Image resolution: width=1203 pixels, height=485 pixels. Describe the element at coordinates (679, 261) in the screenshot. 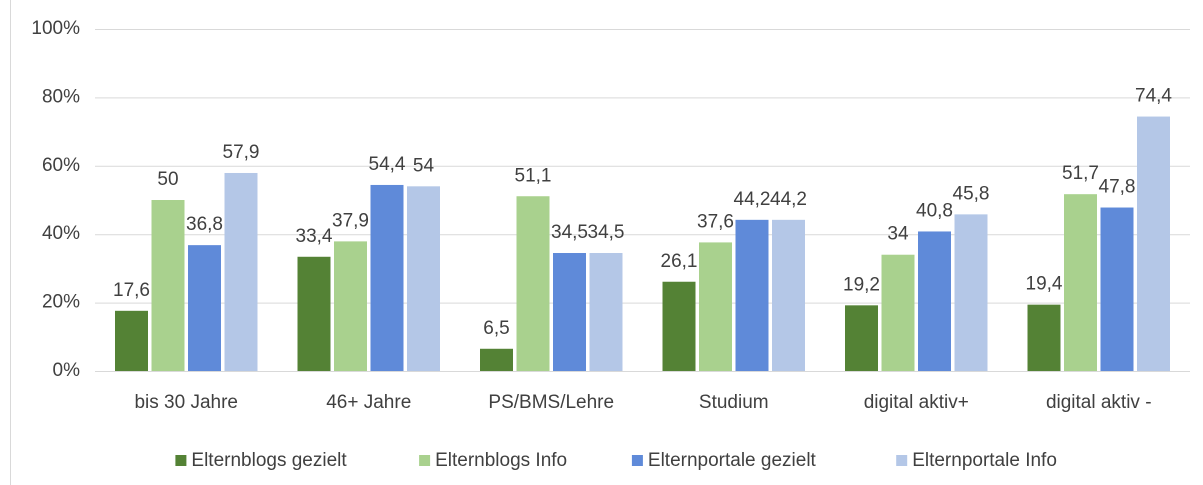

I see `data-label: 26,1` at that location.